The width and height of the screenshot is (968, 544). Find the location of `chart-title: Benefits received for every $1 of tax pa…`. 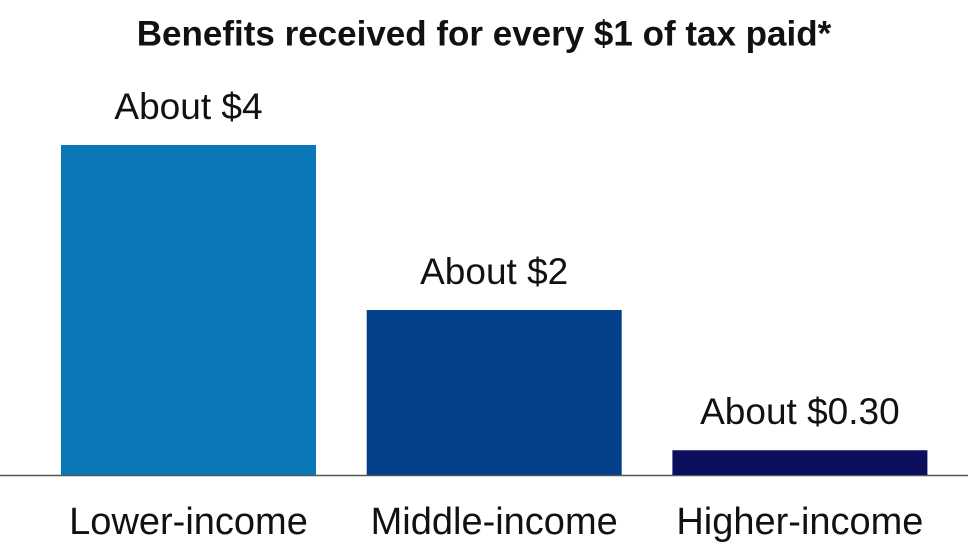

chart-title: Benefits received for every $1 of tax pa… is located at coordinates (484, 33).